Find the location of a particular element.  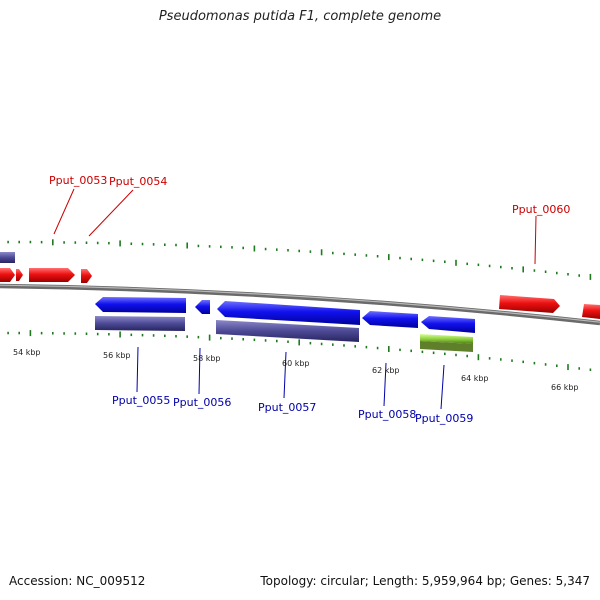

other-features is located at coordinates (284, 334).